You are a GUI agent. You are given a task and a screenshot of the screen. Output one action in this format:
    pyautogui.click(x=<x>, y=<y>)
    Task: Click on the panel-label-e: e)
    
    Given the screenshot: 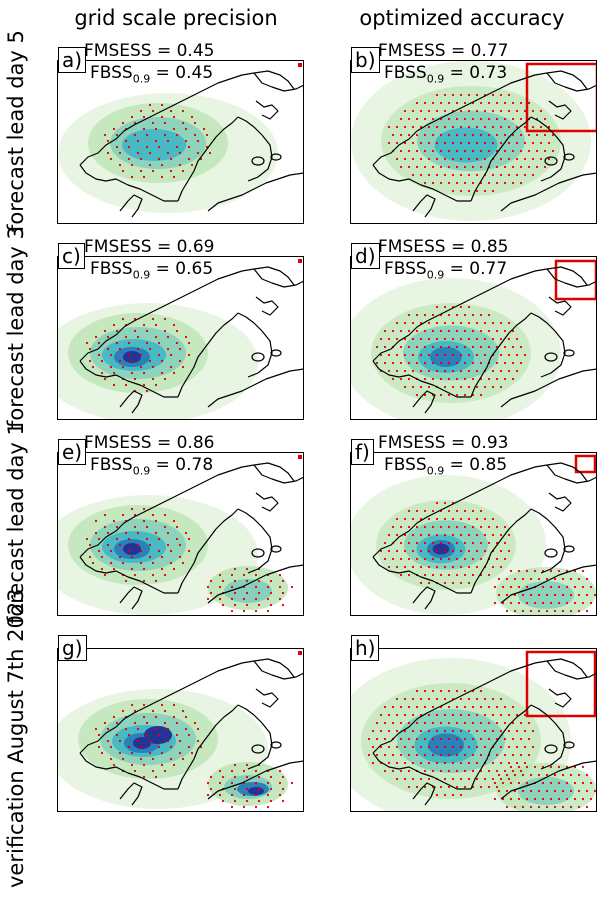 What is the action you would take?
    pyautogui.click(x=72, y=452)
    